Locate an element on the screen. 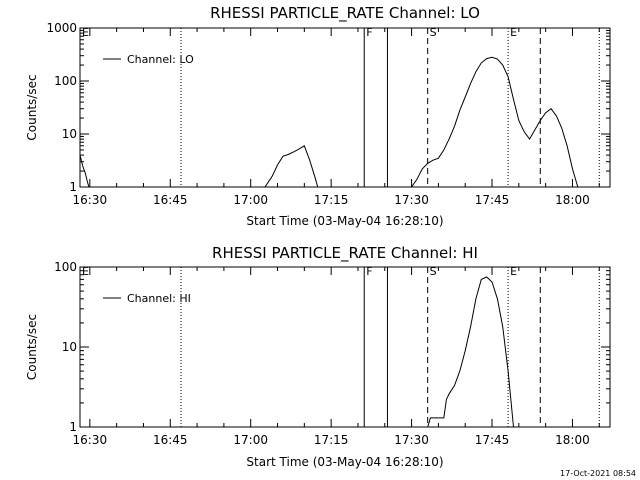 The width and height of the screenshot is (640, 480). legend-entry: Channel: HI is located at coordinates (159, 298).